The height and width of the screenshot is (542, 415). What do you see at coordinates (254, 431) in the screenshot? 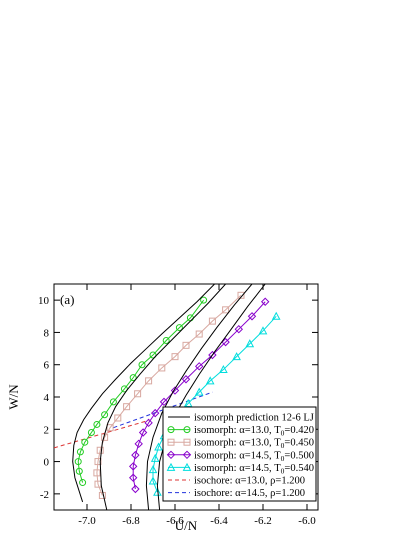
I see `legend-label: isomorph: α=13.0, T0=0.420` at bounding box center [254, 431].